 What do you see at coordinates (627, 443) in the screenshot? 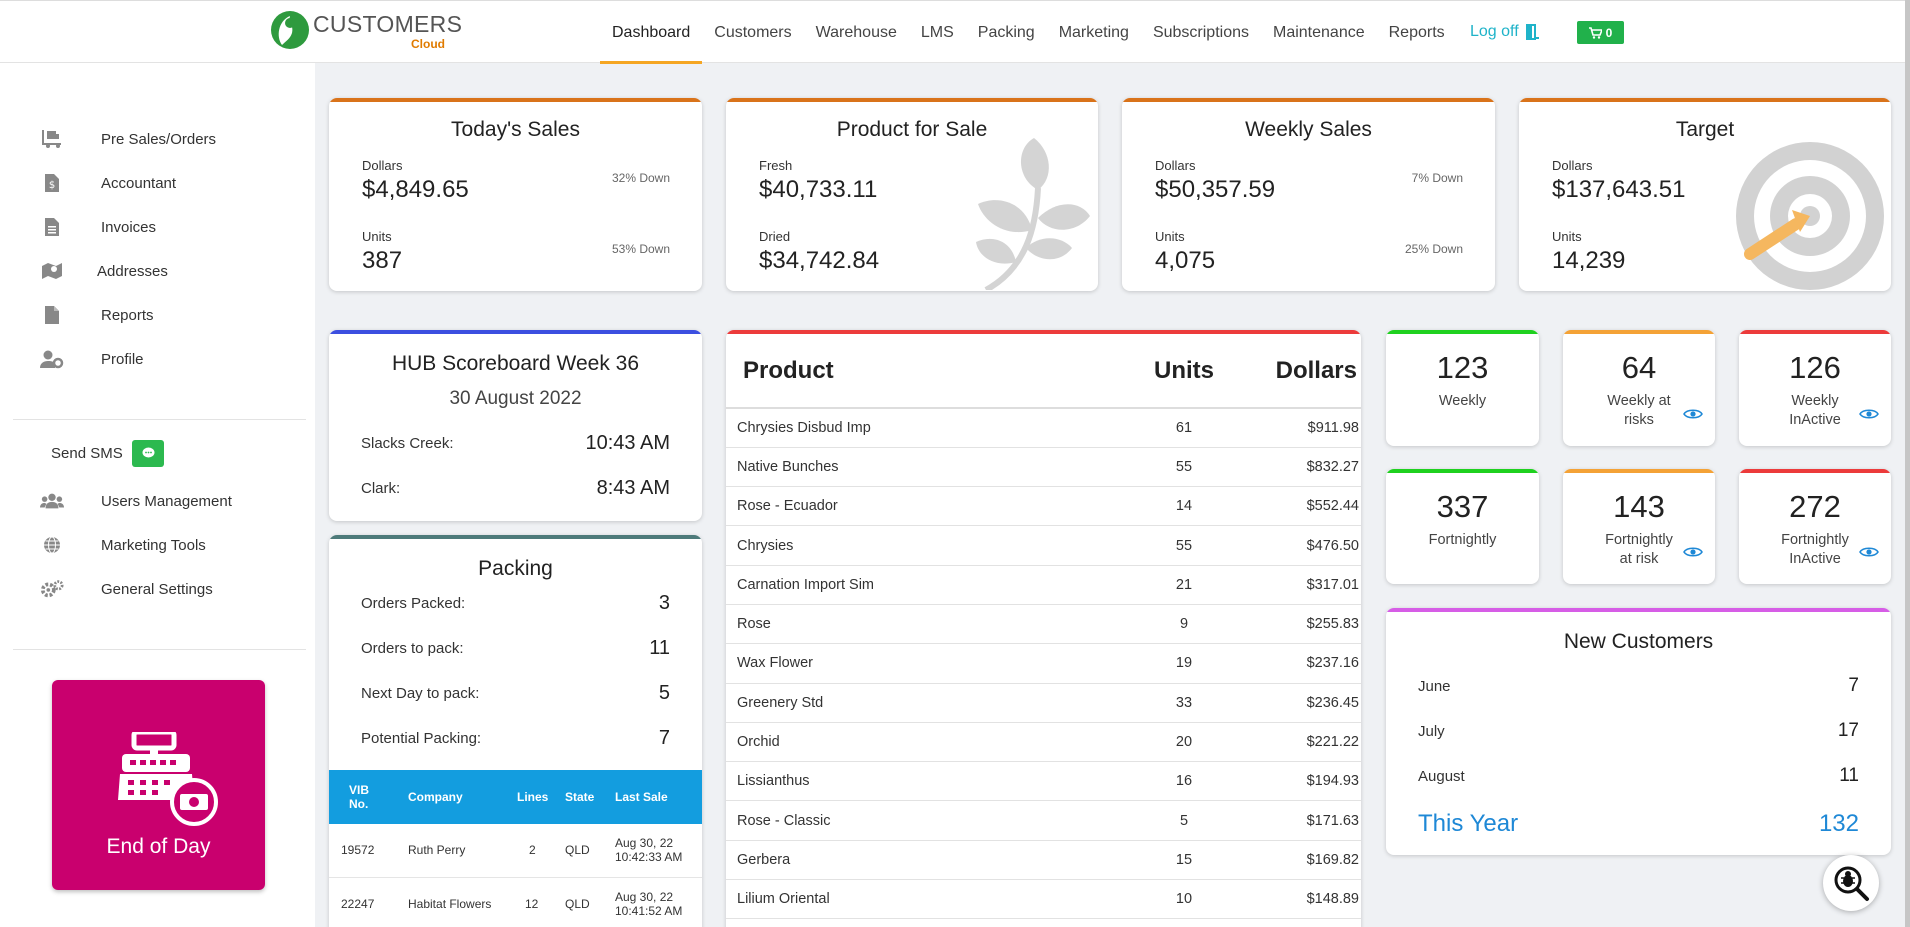
I see `hub-time: 10:43 AM` at bounding box center [627, 443].